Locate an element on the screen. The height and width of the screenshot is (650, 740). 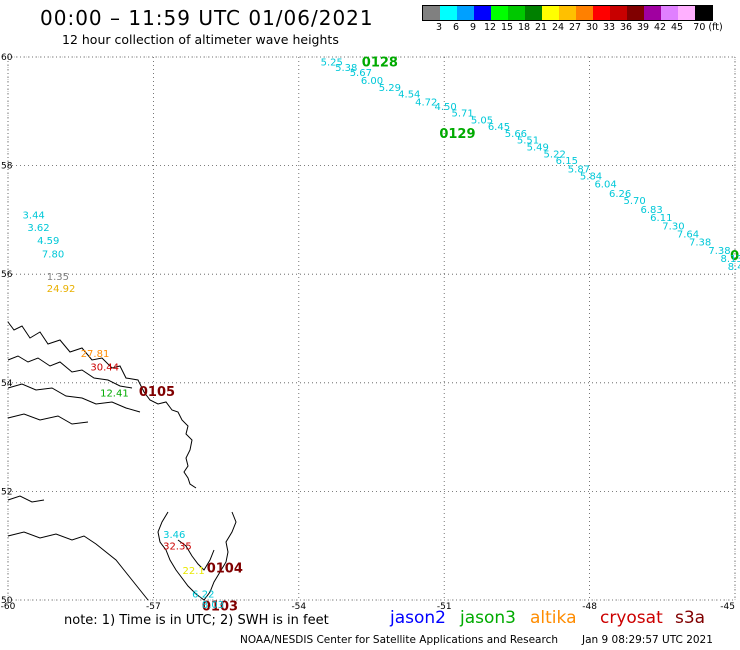
wave-height-value: 5.87 is located at coordinates (579, 169).